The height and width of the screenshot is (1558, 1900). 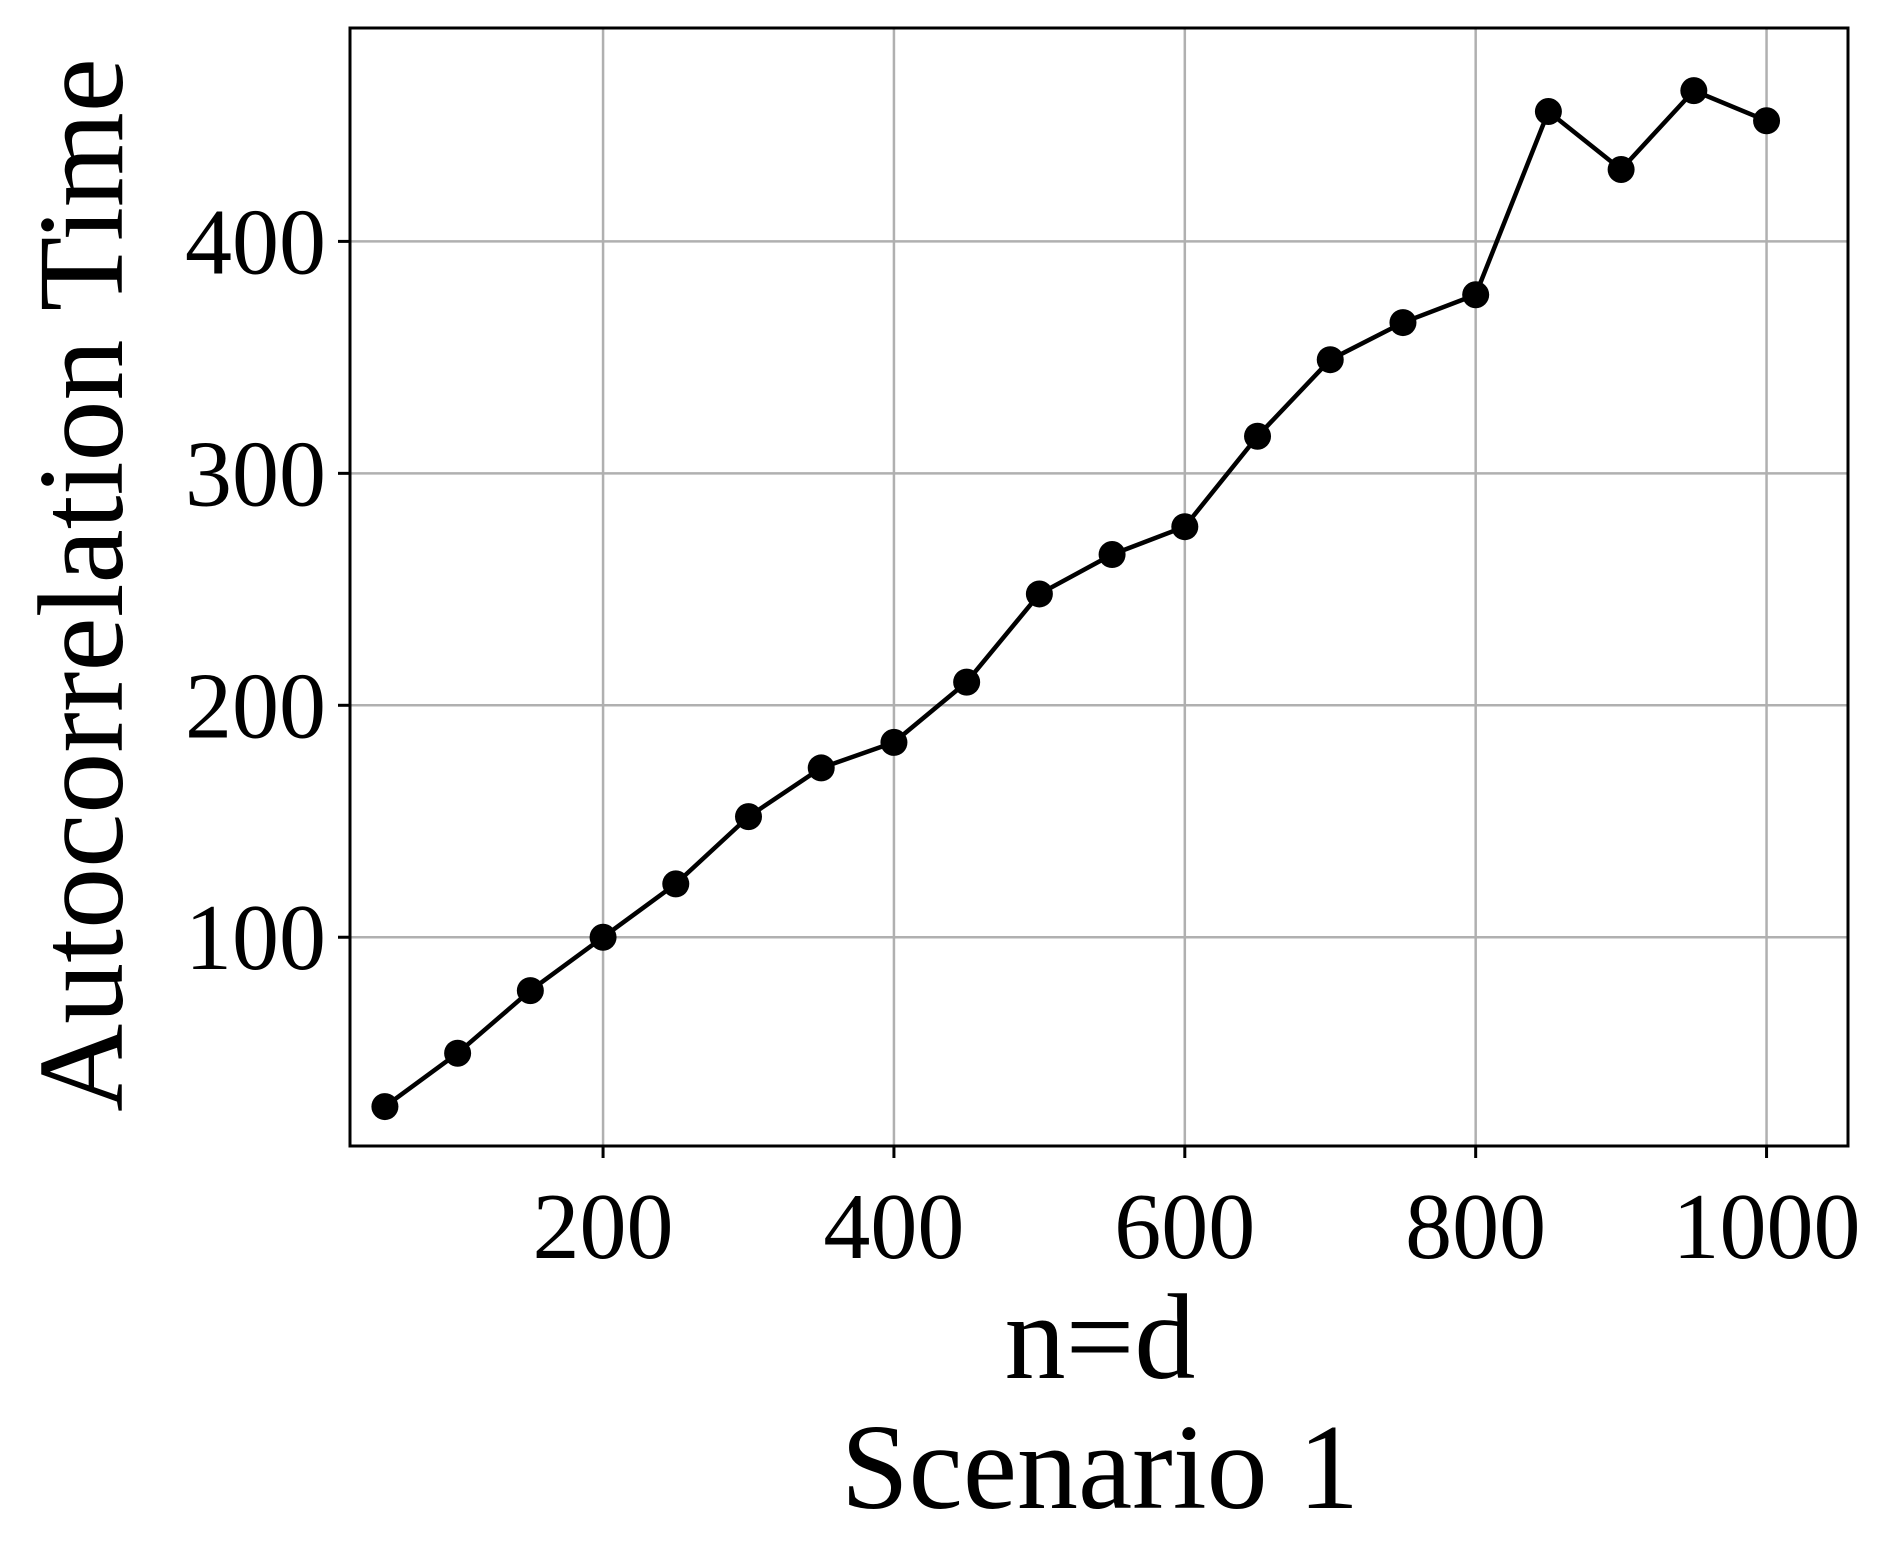 I want to click on y-axis-label: Autocorrelation Time, so click(x=81, y=585).